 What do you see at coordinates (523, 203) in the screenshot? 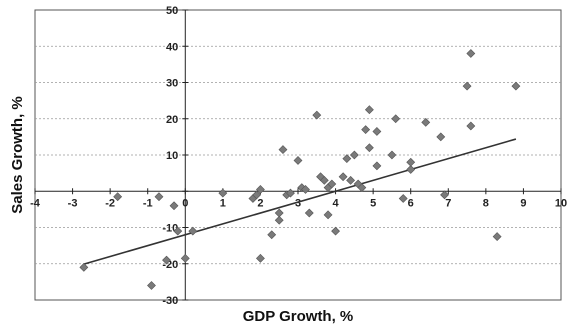
I see `x-tick-label: 9` at bounding box center [523, 203].